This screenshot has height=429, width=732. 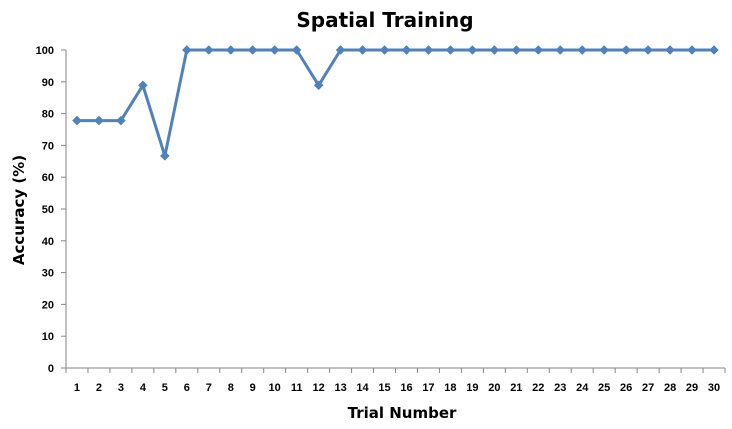 What do you see at coordinates (121, 388) in the screenshot?
I see `x-tick-label: 3` at bounding box center [121, 388].